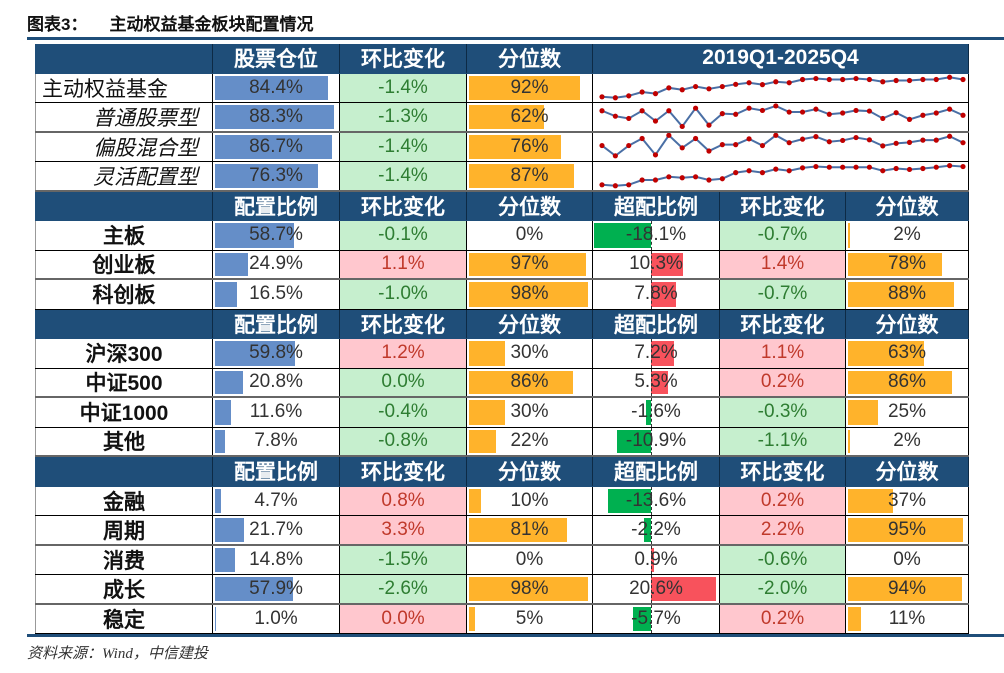 This screenshot has width=1004, height=673. I want to click on allocation-ratio-text: 59.8%, so click(276, 353).